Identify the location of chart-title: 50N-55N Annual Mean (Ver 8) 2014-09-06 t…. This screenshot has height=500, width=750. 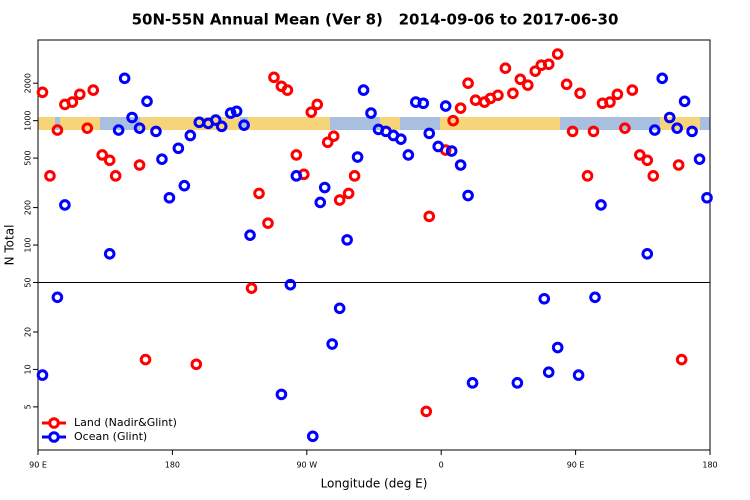
(375, 20).